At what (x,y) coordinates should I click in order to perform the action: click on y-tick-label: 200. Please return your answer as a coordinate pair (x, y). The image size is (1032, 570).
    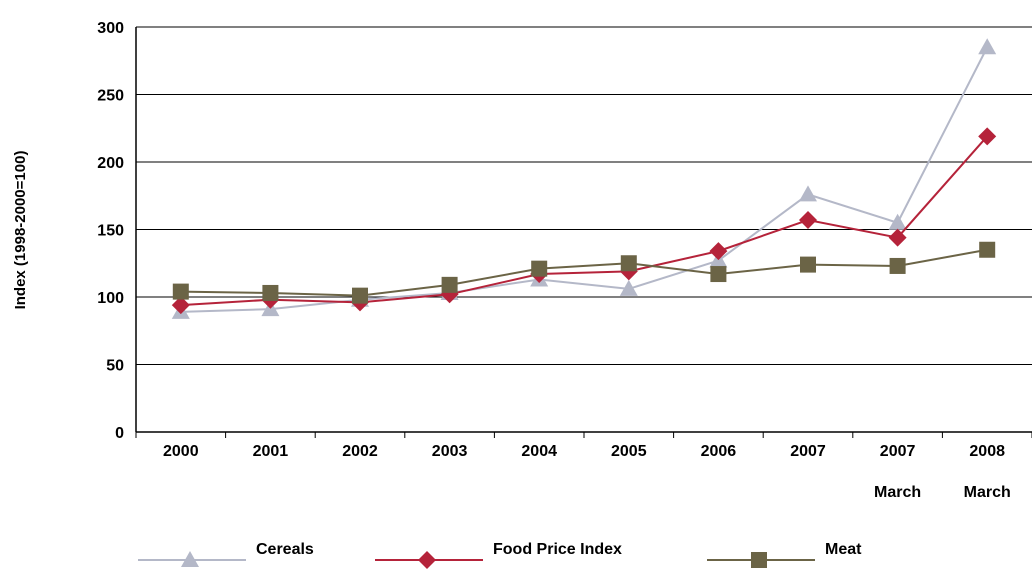
    Looking at the image, I should click on (110, 163).